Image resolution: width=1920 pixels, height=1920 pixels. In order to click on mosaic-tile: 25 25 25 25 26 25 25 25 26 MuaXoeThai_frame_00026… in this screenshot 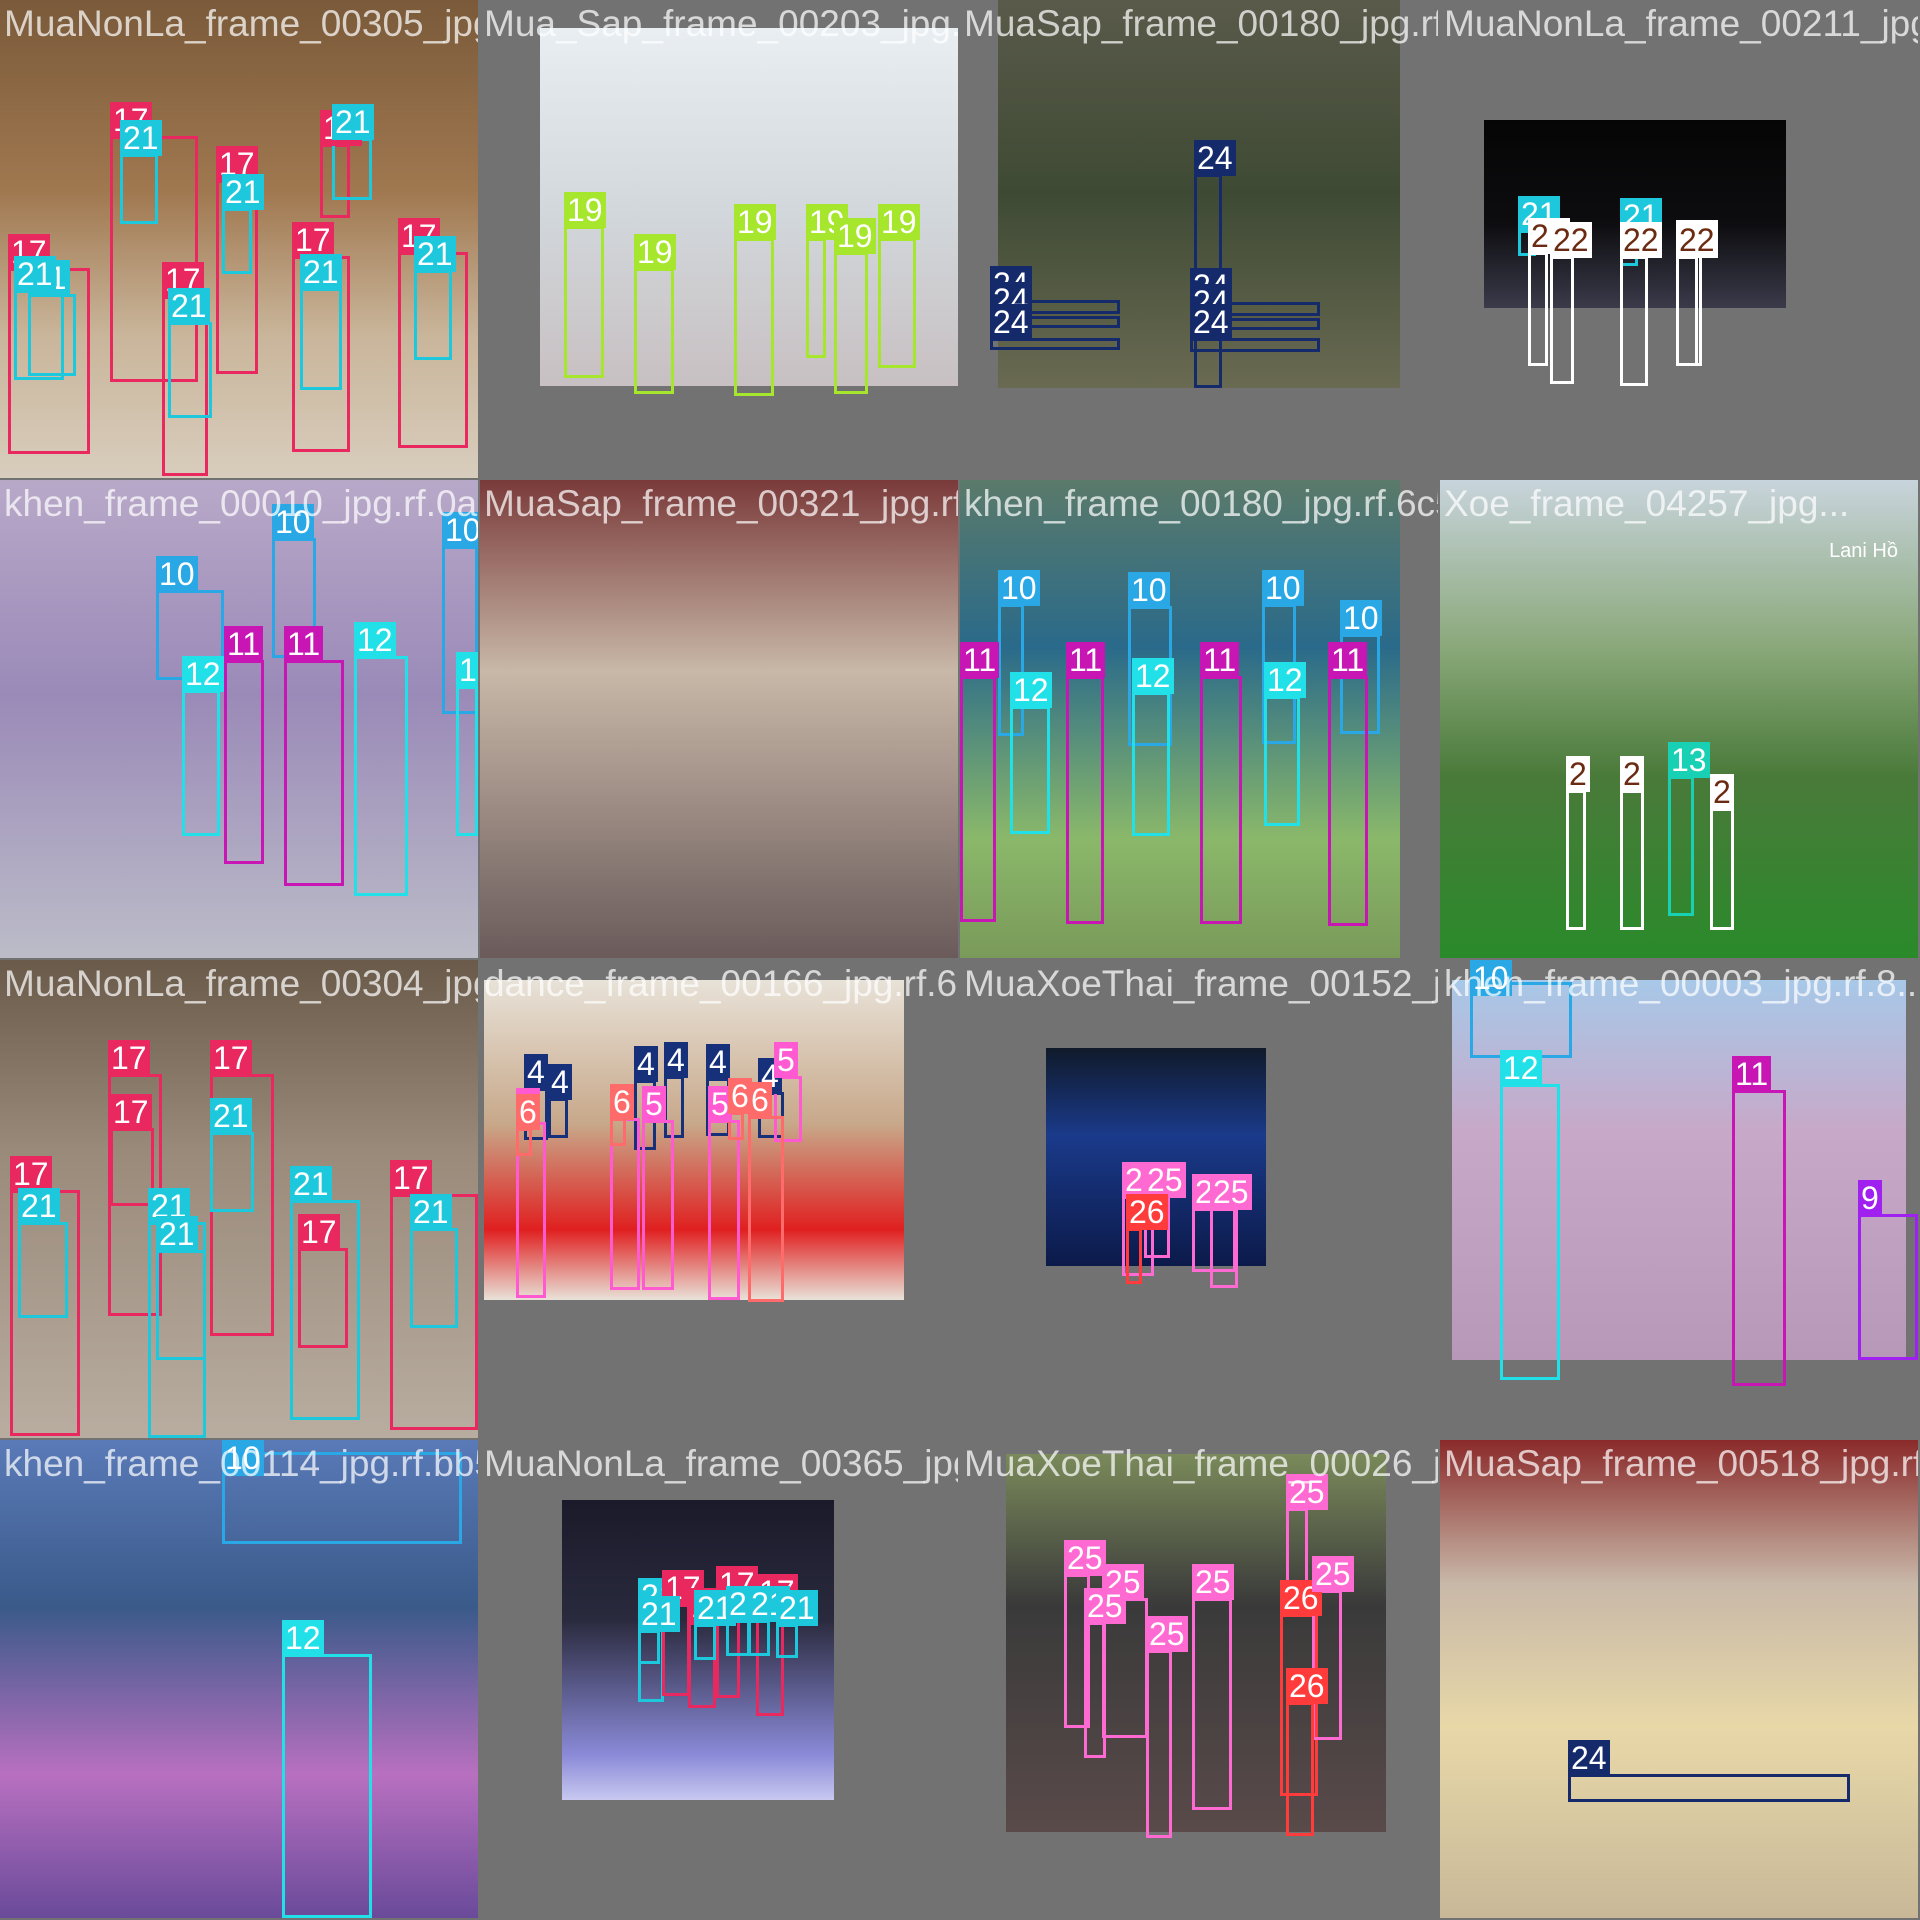, I will do `click(1199, 1679)`.